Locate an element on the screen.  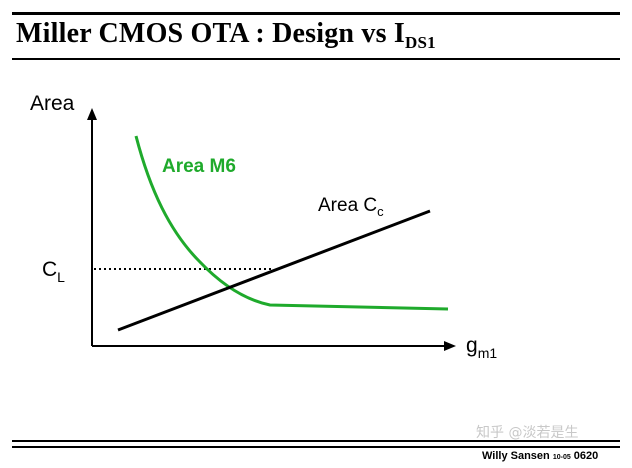
footer-page: 0620 is located at coordinates (586, 456).